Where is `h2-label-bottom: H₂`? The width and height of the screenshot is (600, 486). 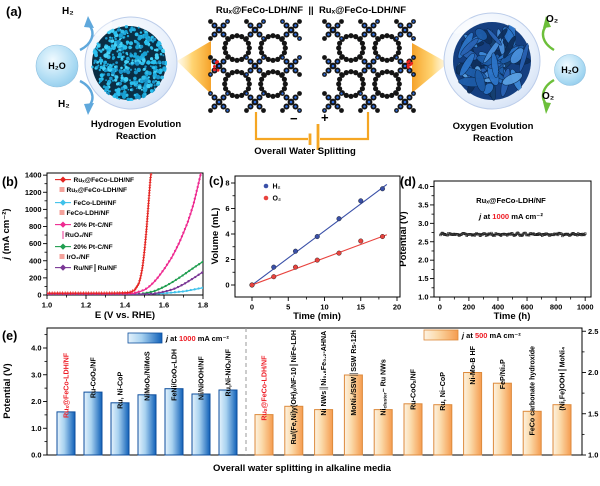
h2-label-bottom: H₂ is located at coordinates (64, 104).